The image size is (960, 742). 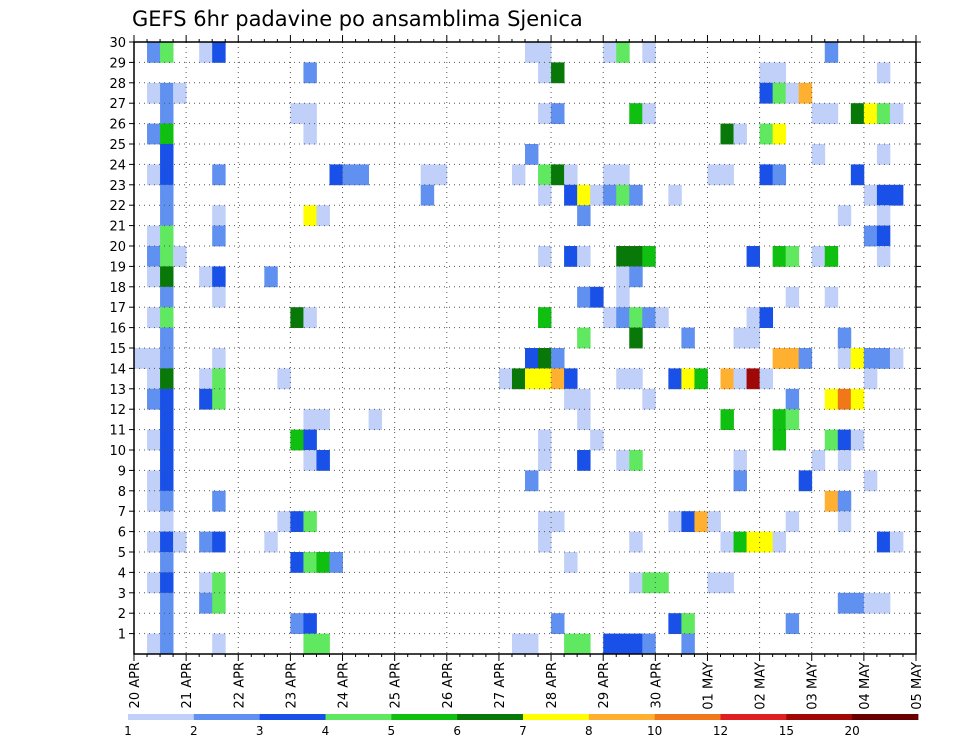 I want to click on x-tick-label: 04 MAY, so click(x=865, y=686).